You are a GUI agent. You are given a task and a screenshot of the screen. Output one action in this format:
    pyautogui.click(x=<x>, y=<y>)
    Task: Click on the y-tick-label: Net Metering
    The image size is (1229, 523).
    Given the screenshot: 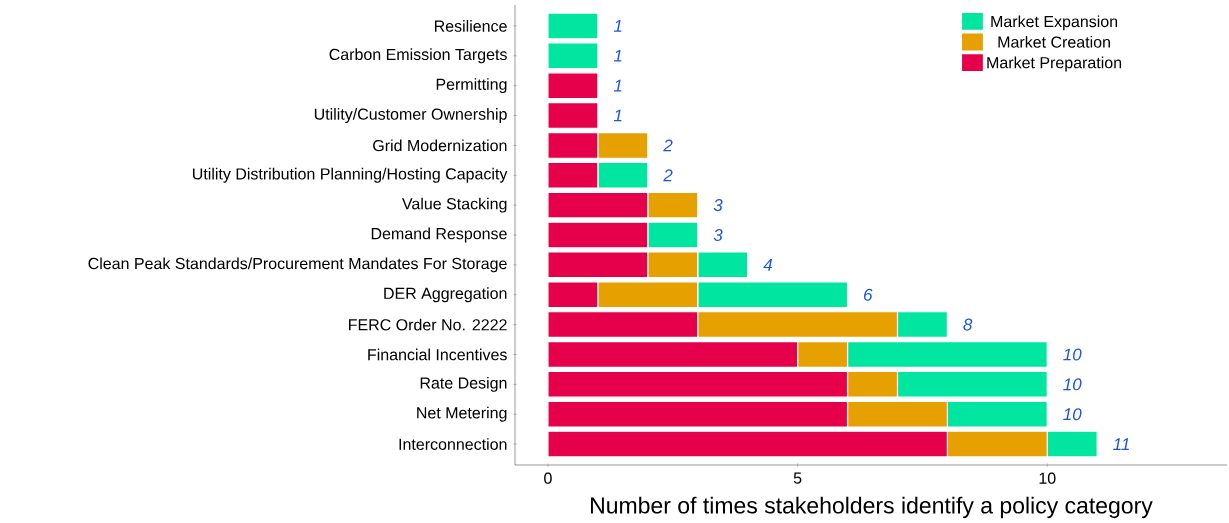 What is the action you would take?
    pyautogui.click(x=462, y=414)
    